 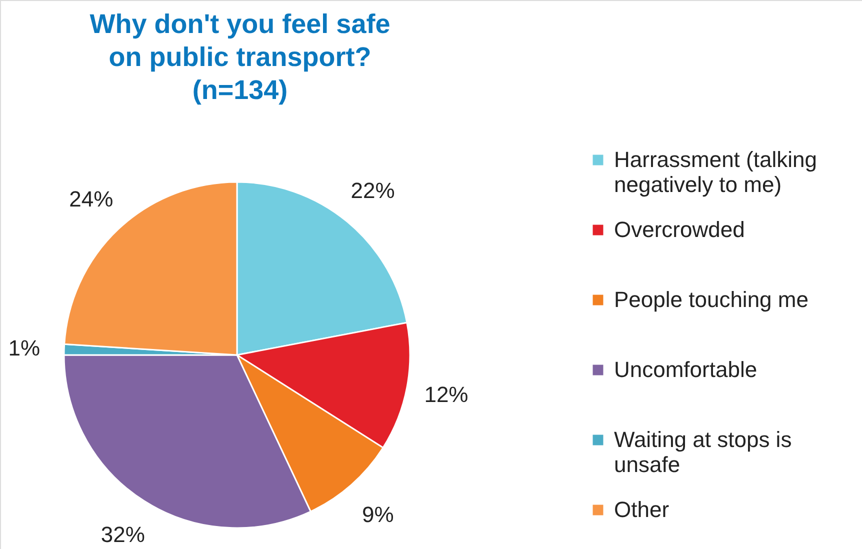 What do you see at coordinates (679, 229) in the screenshot?
I see `legend-label: Overcrowded` at bounding box center [679, 229].